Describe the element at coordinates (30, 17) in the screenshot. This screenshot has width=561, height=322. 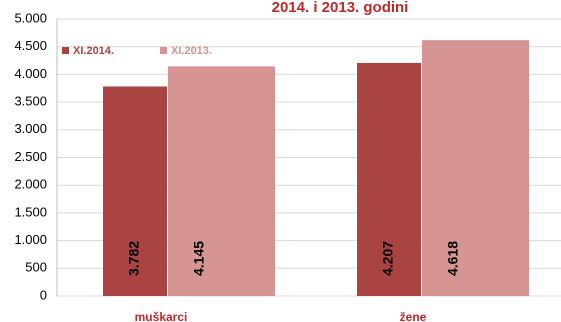
I see `y-tick-label: 5.000` at that location.